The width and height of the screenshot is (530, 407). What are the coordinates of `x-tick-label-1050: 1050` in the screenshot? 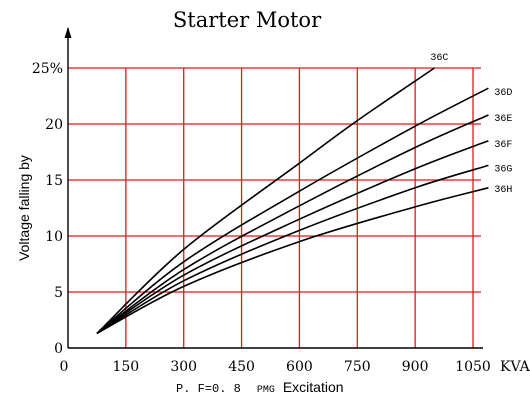 It's located at (473, 367).